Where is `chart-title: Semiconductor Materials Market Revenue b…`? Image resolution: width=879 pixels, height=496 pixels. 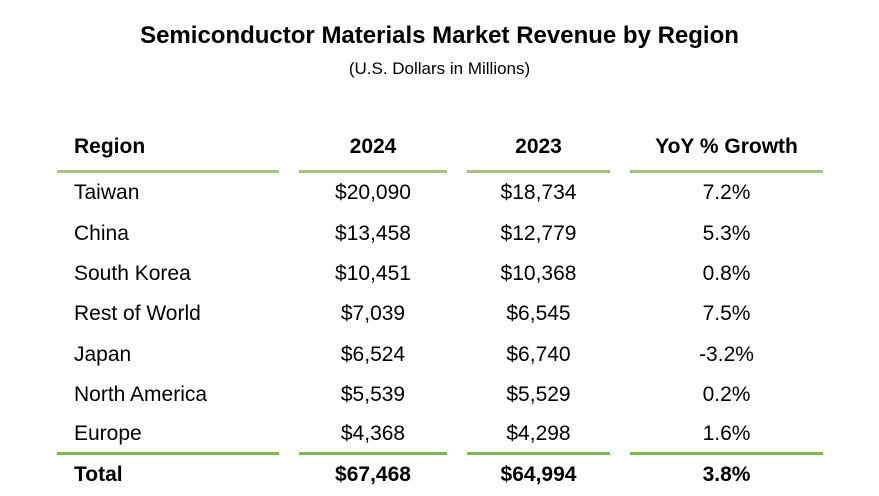 chart-title: Semiconductor Materials Market Revenue b… is located at coordinates (439, 35).